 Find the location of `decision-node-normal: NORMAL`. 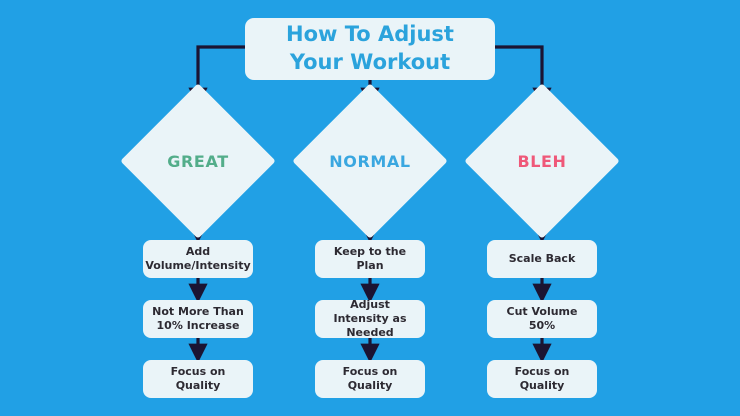

decision-node-normal: NORMAL is located at coordinates (370, 161).